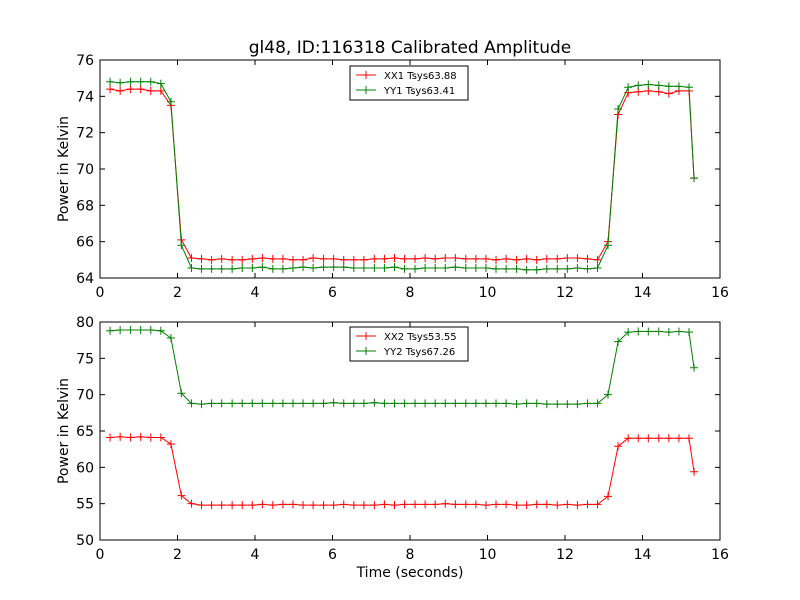 Image resolution: width=800 pixels, height=600 pixels. What do you see at coordinates (100, 555) in the screenshot?
I see `x-tick-label: 0` at bounding box center [100, 555].